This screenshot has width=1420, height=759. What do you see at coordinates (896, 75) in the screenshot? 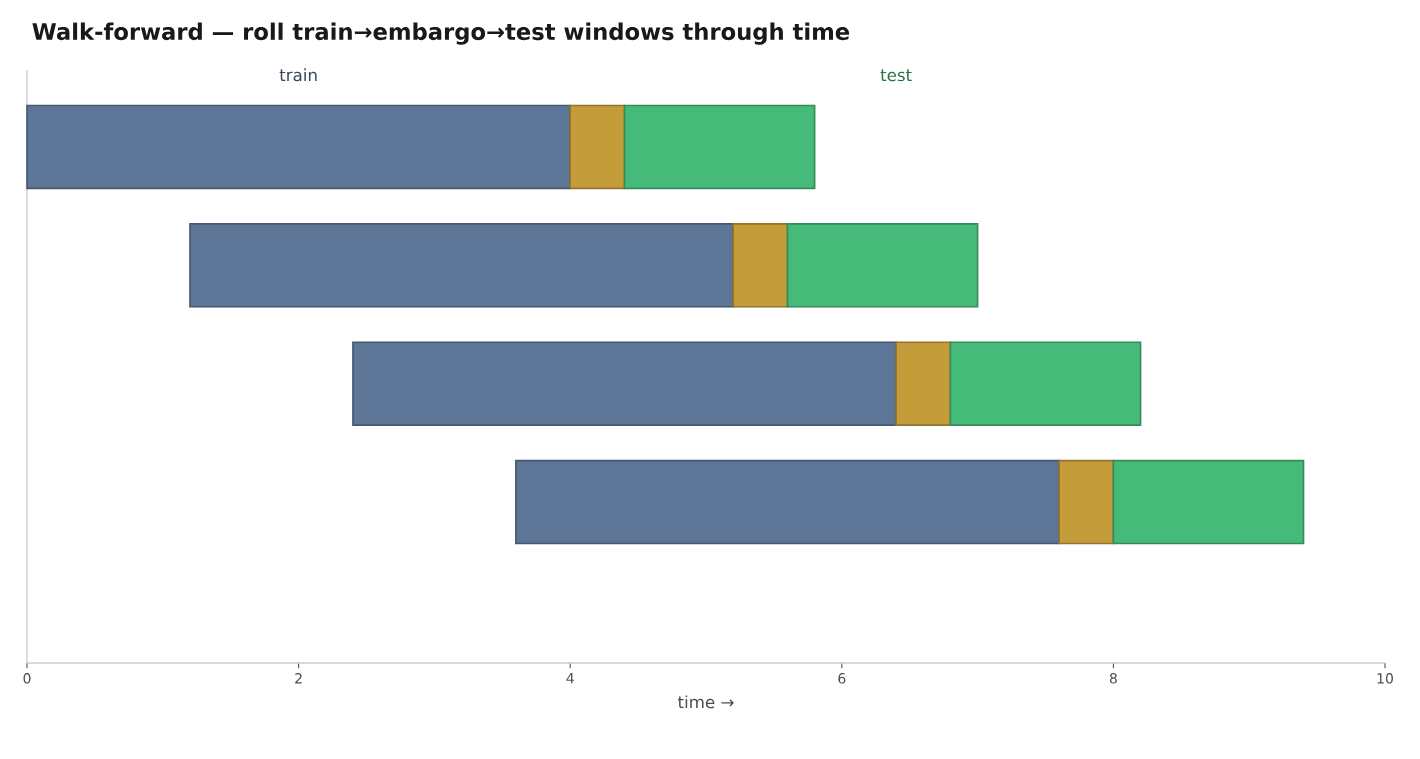
I see `text: test` at bounding box center [896, 75].